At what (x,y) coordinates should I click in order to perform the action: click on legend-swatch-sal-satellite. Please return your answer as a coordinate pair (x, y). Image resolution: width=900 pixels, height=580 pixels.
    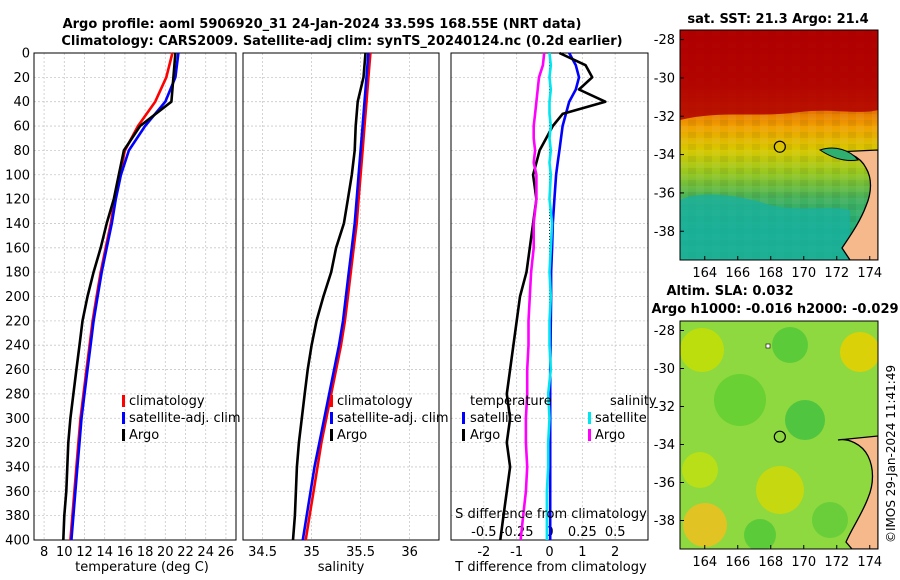
    Looking at the image, I should click on (589, 418).